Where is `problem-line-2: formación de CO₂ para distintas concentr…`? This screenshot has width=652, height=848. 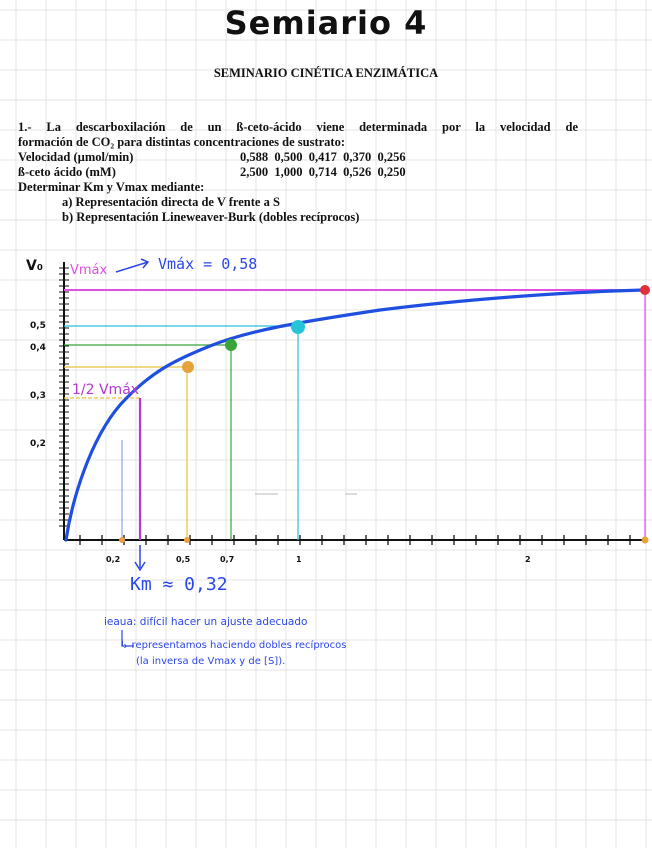 problem-line-2: formación de CO₂ para distintas concentr… is located at coordinates (181, 142).